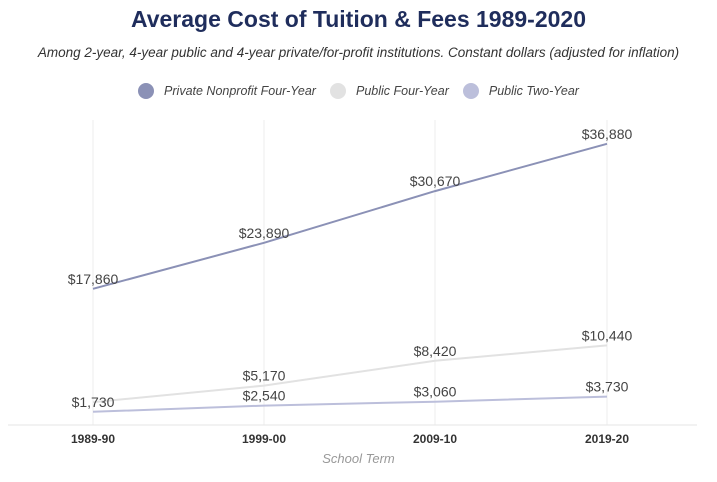 Image resolution: width=717 pixels, height=482 pixels. I want to click on data-label-s1-1999-00: $5,170, so click(264, 376).